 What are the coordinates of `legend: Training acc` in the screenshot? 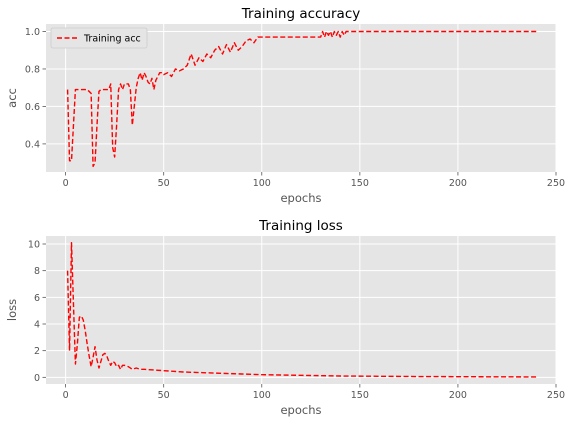 It's located at (99, 38).